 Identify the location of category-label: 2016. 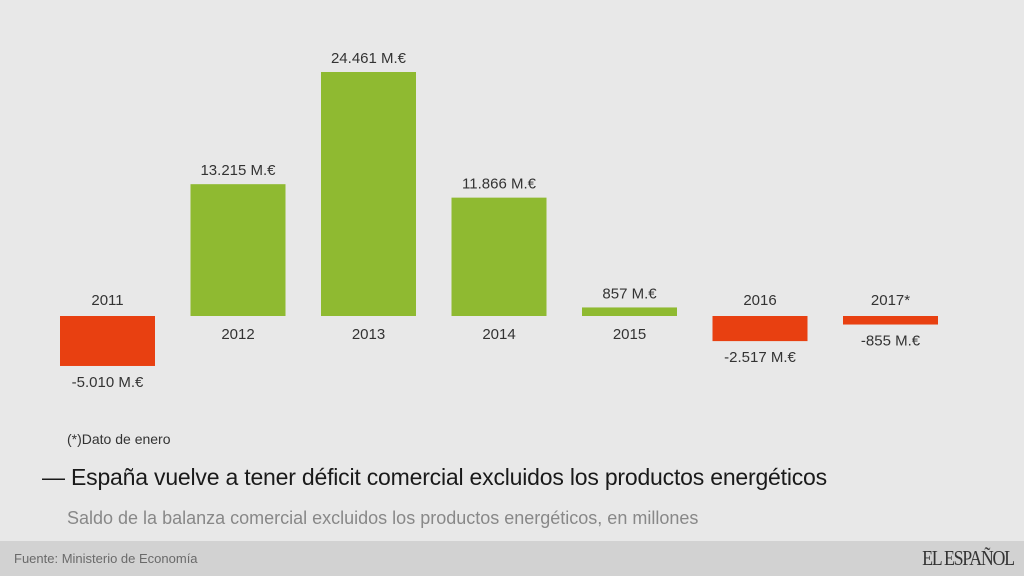
(759, 300).